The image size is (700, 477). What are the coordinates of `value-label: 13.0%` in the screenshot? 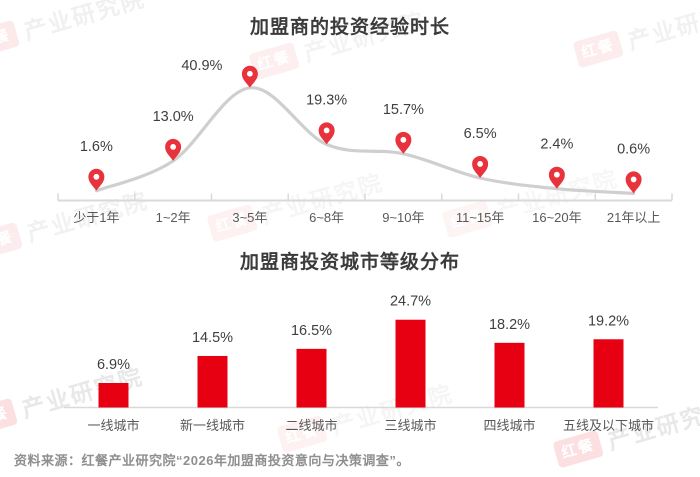 It's located at (173, 117).